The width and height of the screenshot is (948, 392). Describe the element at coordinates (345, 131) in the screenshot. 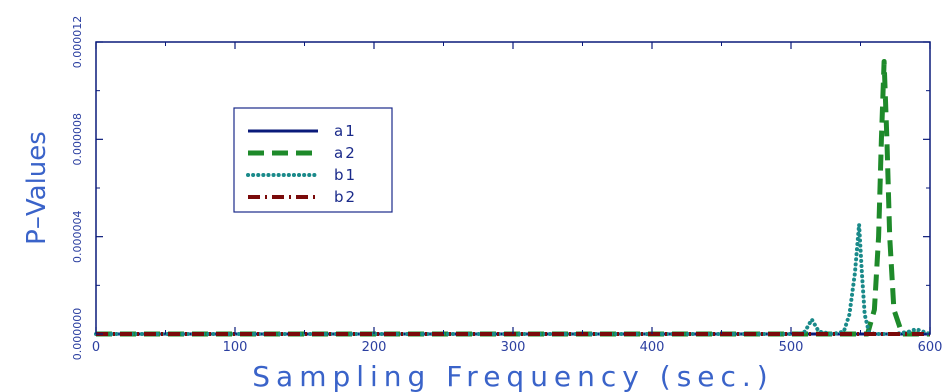

I see `legend-label-a1: a1` at that location.